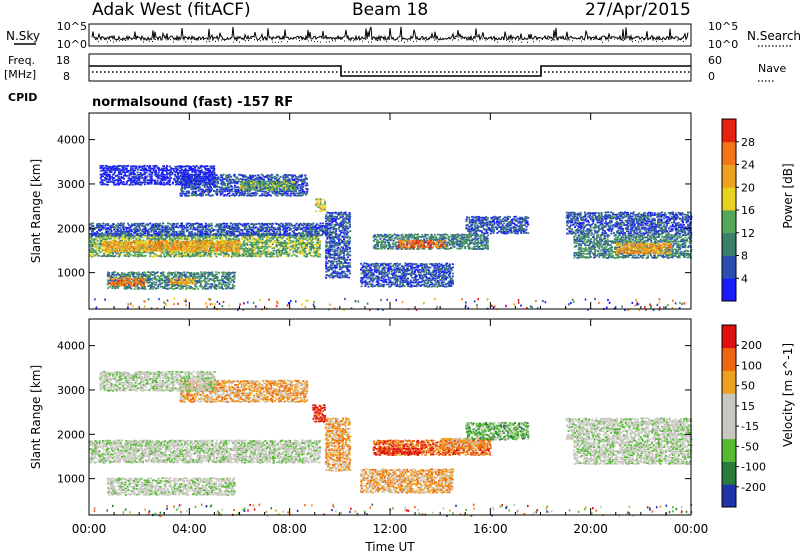  Describe the element at coordinates (390, 67) in the screenshot. I see `freq-frame` at that location.